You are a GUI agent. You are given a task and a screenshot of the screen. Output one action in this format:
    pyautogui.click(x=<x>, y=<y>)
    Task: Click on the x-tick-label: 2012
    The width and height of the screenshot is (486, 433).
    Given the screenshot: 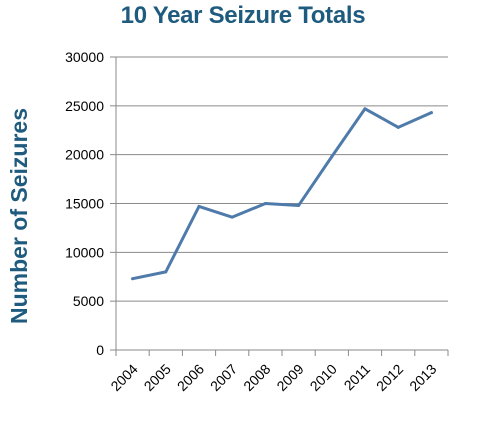 What is the action you would take?
    pyautogui.click(x=389, y=377)
    